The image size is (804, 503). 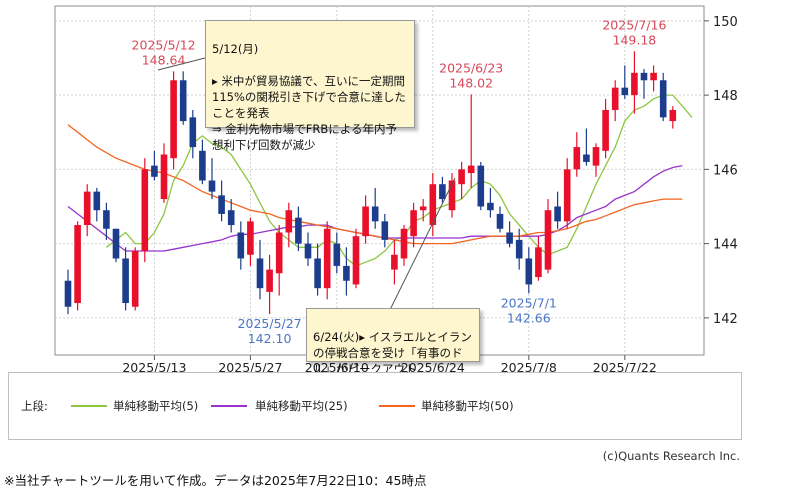 I want to click on ytick-label-142: 142, so click(x=725, y=319).